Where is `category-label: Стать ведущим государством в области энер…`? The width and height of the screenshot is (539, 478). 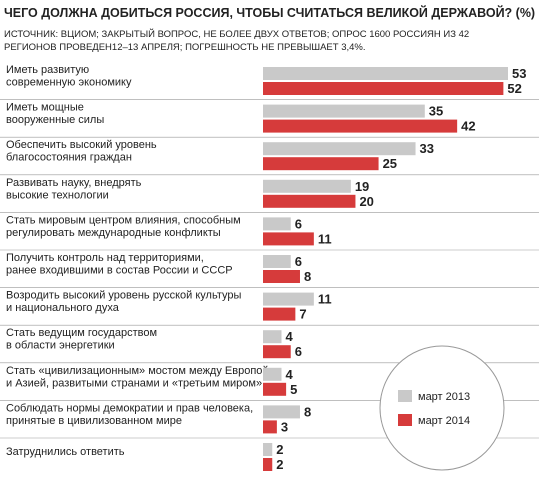
category-label: Стать ведущим государством в области энер… is located at coordinates (81, 339).